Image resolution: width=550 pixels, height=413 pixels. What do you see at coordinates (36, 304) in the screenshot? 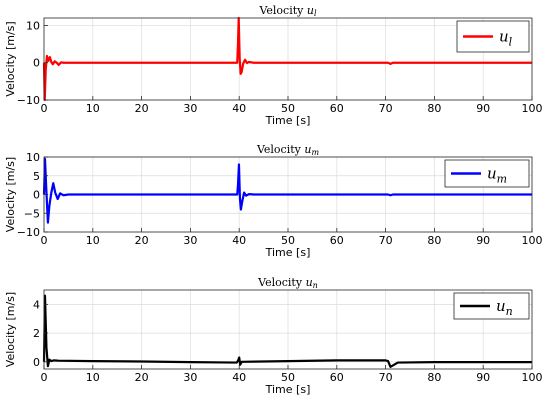
I see `y-tick-label: 4` at bounding box center [36, 304].